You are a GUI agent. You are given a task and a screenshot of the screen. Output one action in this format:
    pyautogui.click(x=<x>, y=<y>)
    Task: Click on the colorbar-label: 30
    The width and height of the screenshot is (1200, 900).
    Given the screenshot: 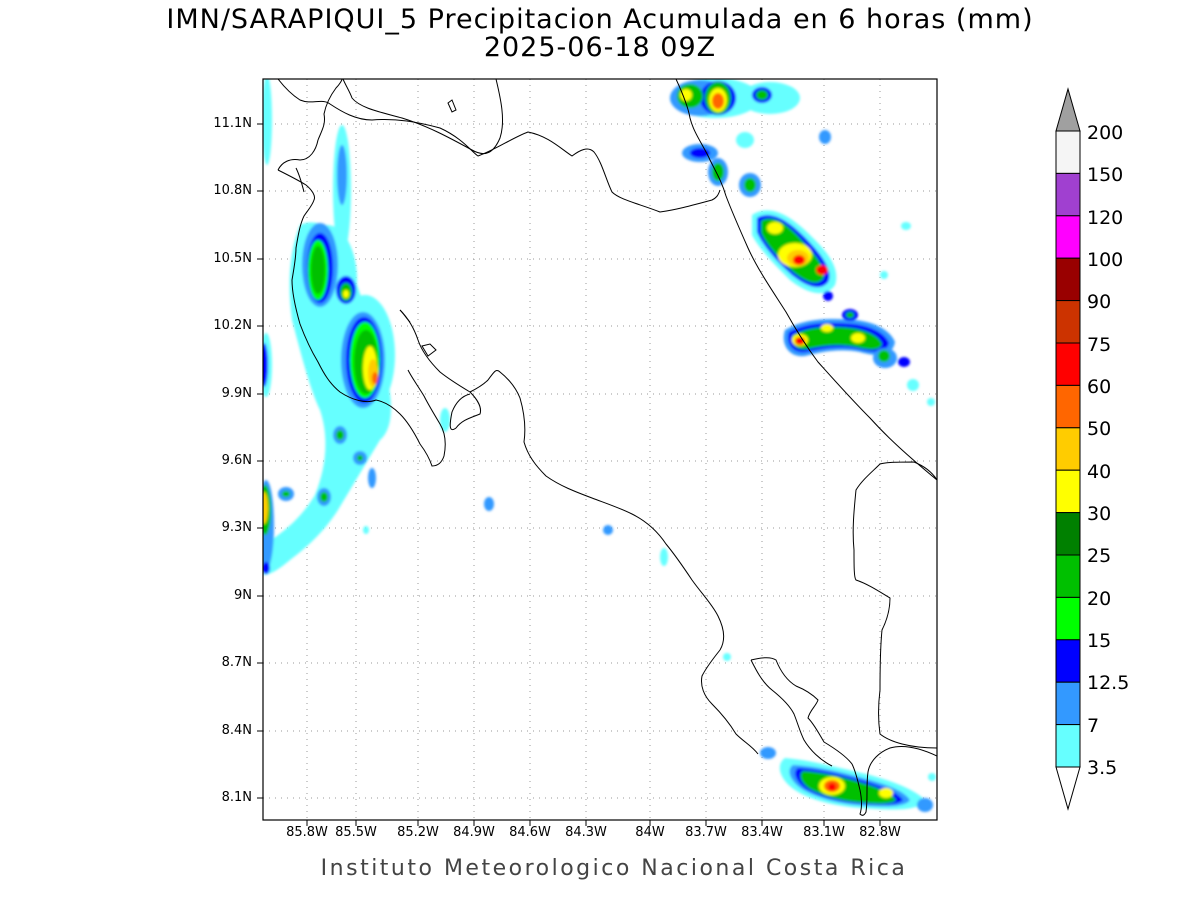 What is the action you would take?
    pyautogui.click(x=1099, y=514)
    